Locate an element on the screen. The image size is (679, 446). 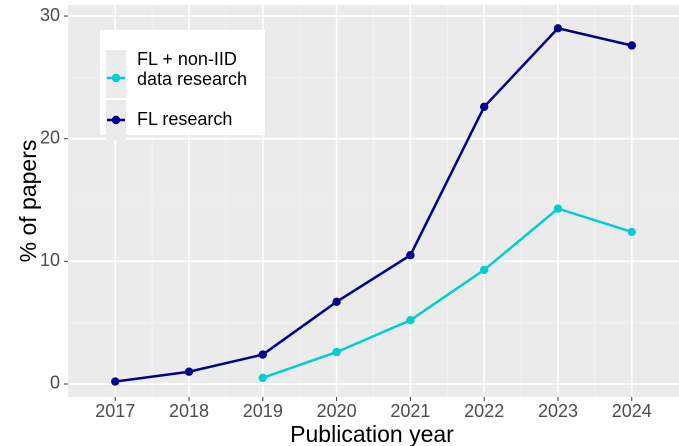
y-tick-label: 30 is located at coordinates (50, 15).